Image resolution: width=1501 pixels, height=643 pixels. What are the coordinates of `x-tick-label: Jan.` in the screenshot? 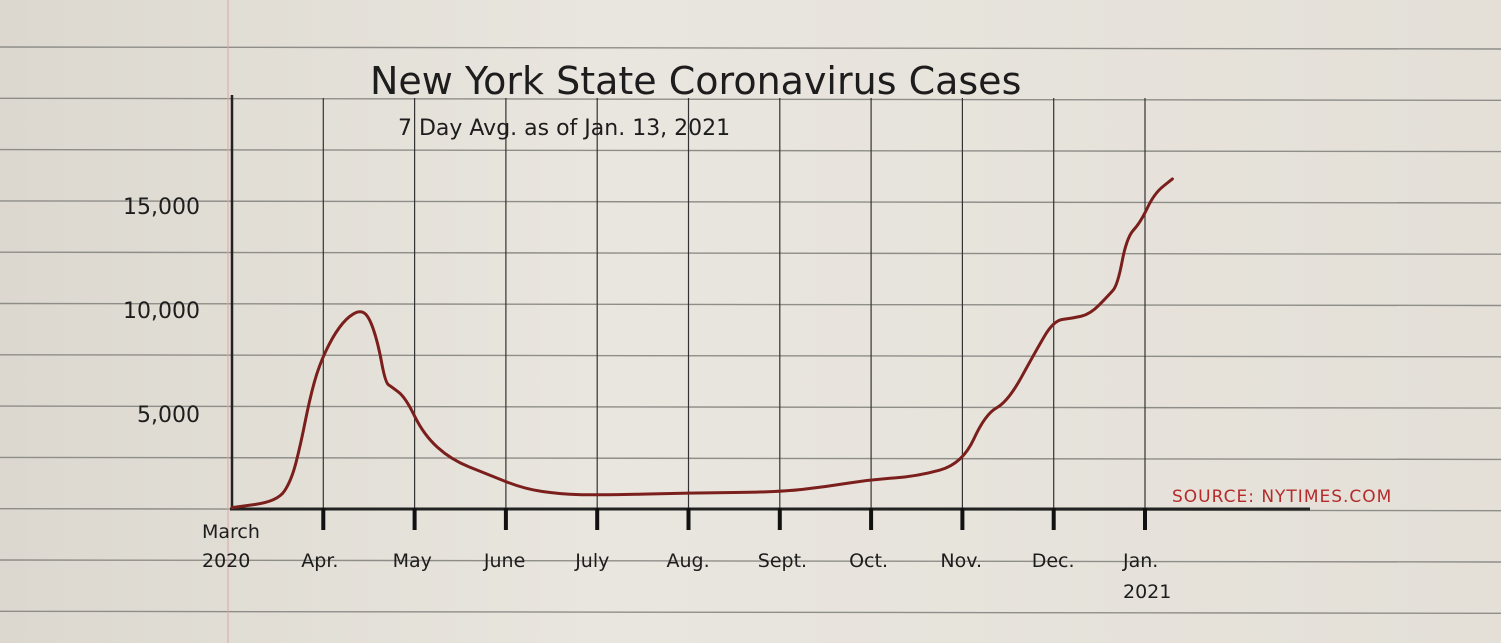 It's located at (1140, 561).